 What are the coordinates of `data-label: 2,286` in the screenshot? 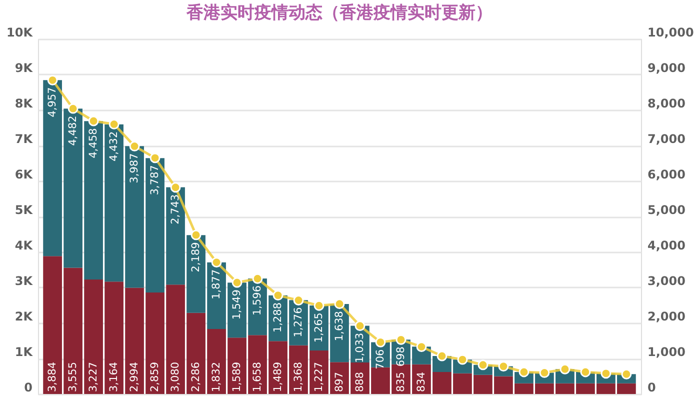 It's located at (196, 377).